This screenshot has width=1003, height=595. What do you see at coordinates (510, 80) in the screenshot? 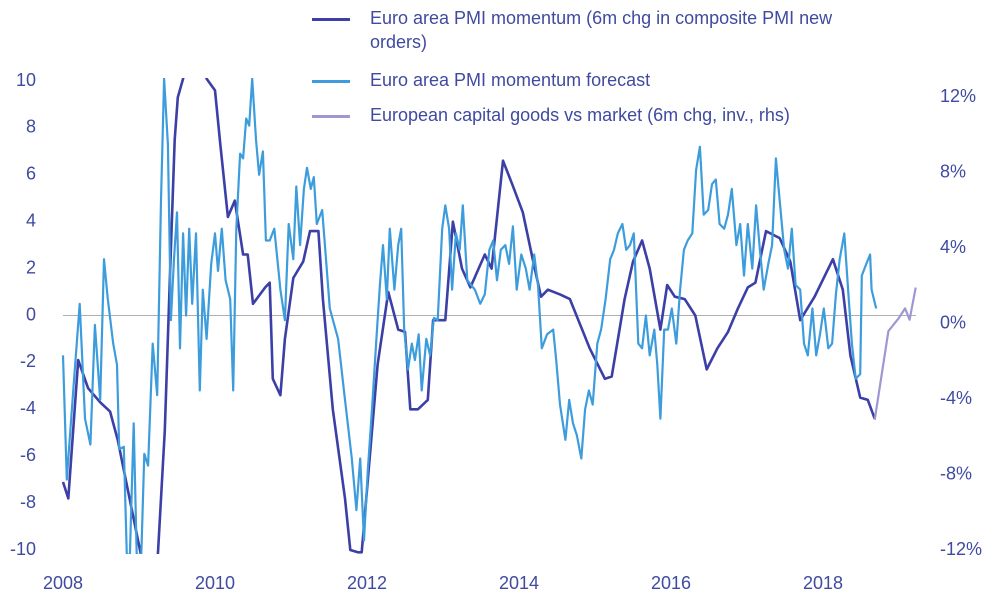
I see `legend-label: Euro area PMI momentum forecast` at bounding box center [510, 80].